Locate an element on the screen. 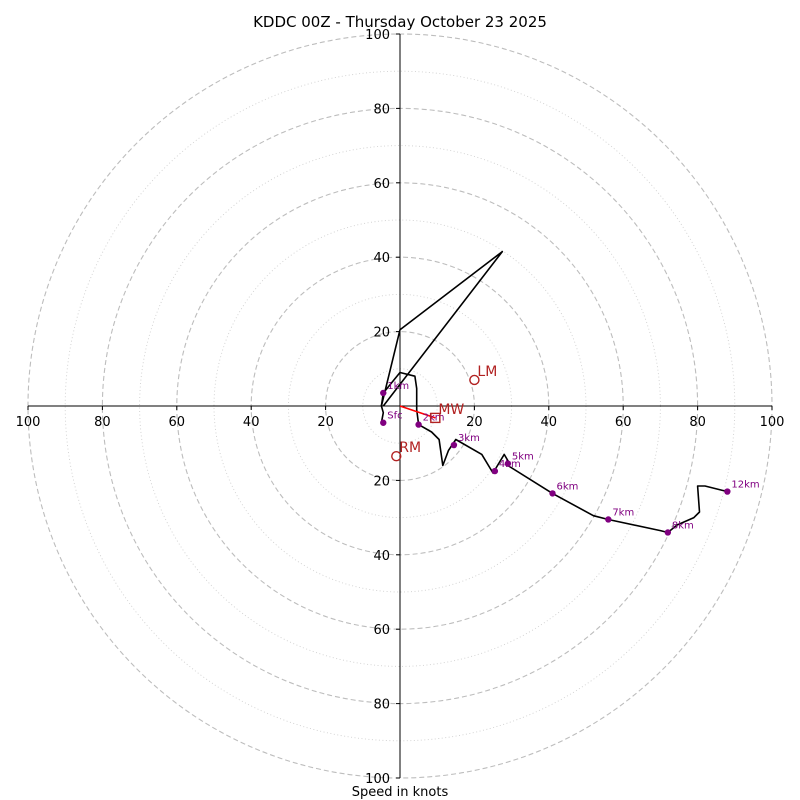 This screenshot has width=800, height=800. height-marker-label: 1km is located at coordinates (398, 386).